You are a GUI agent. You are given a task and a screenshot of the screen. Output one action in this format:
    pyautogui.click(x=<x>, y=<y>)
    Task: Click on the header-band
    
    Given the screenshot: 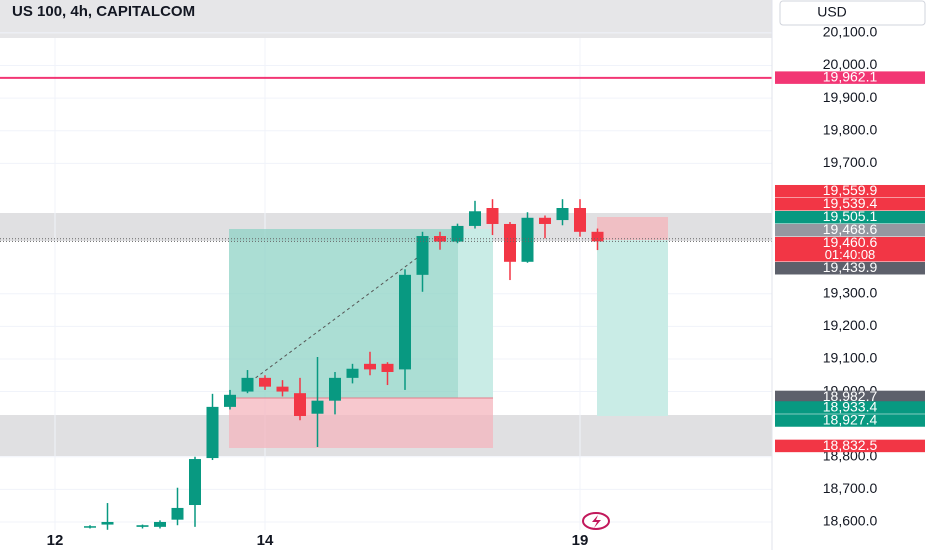 What is the action you would take?
    pyautogui.click(x=386, y=19)
    